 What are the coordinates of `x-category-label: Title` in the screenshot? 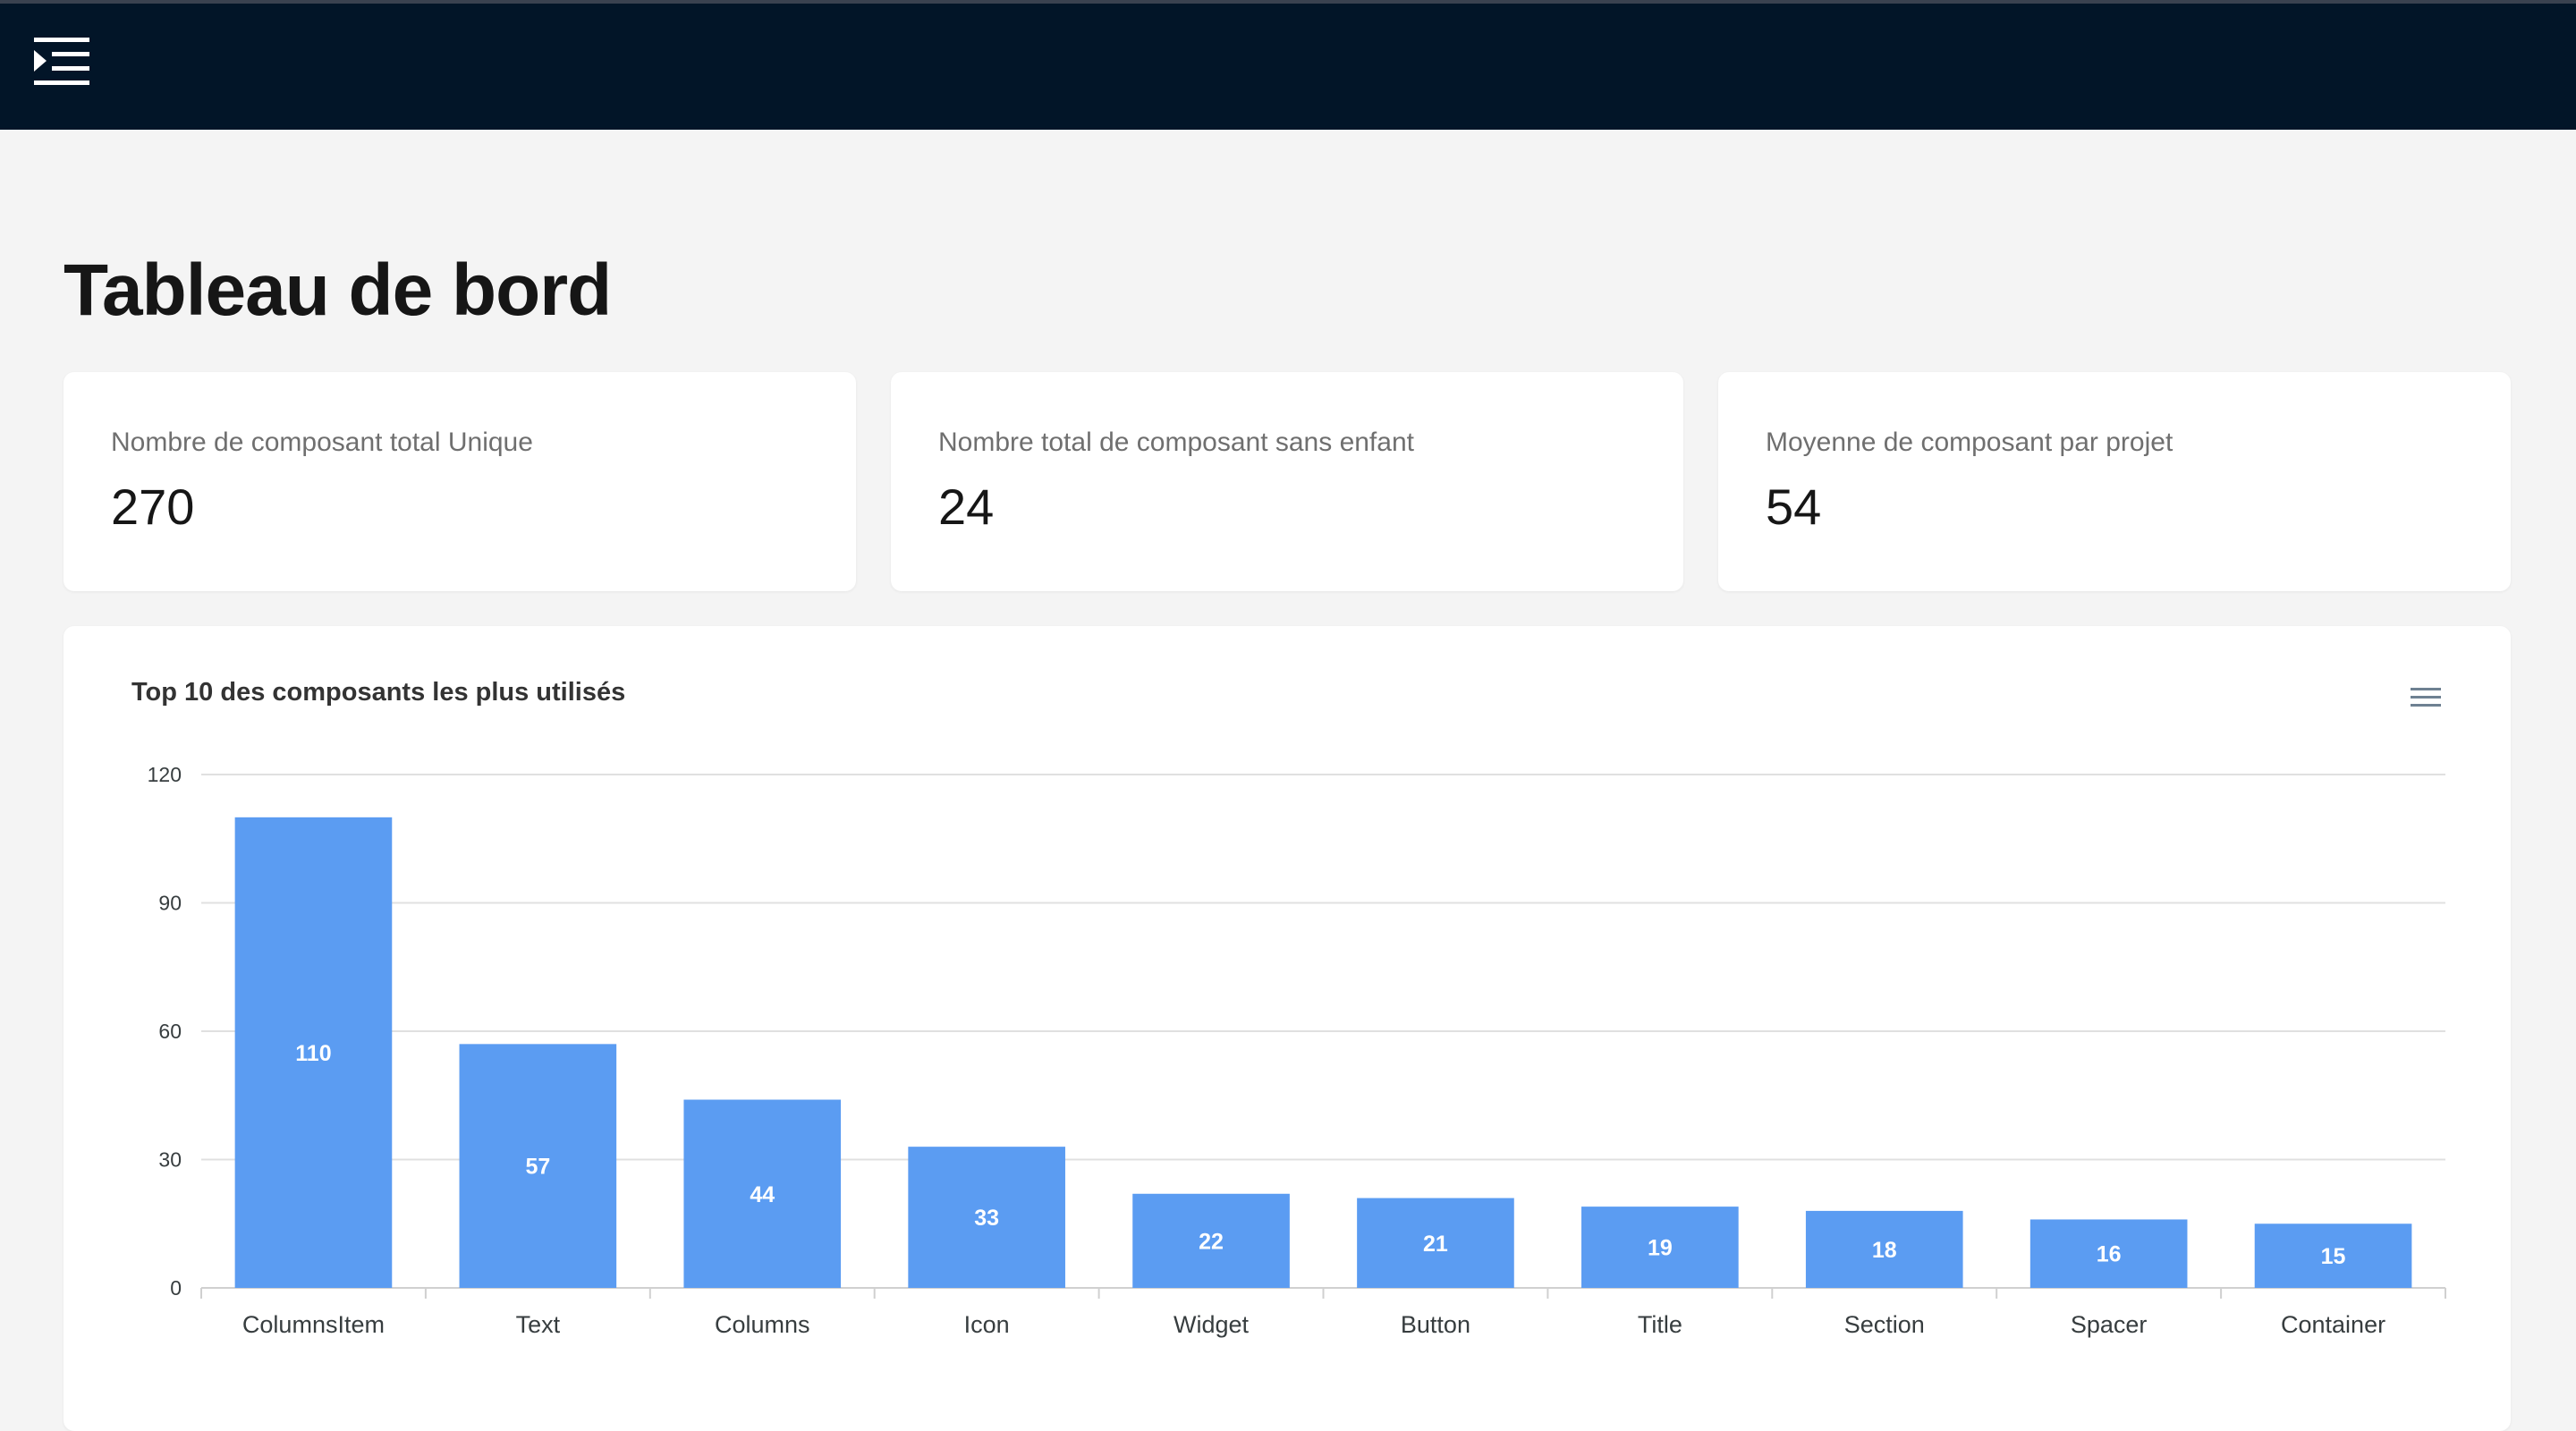 It's located at (1660, 1325).